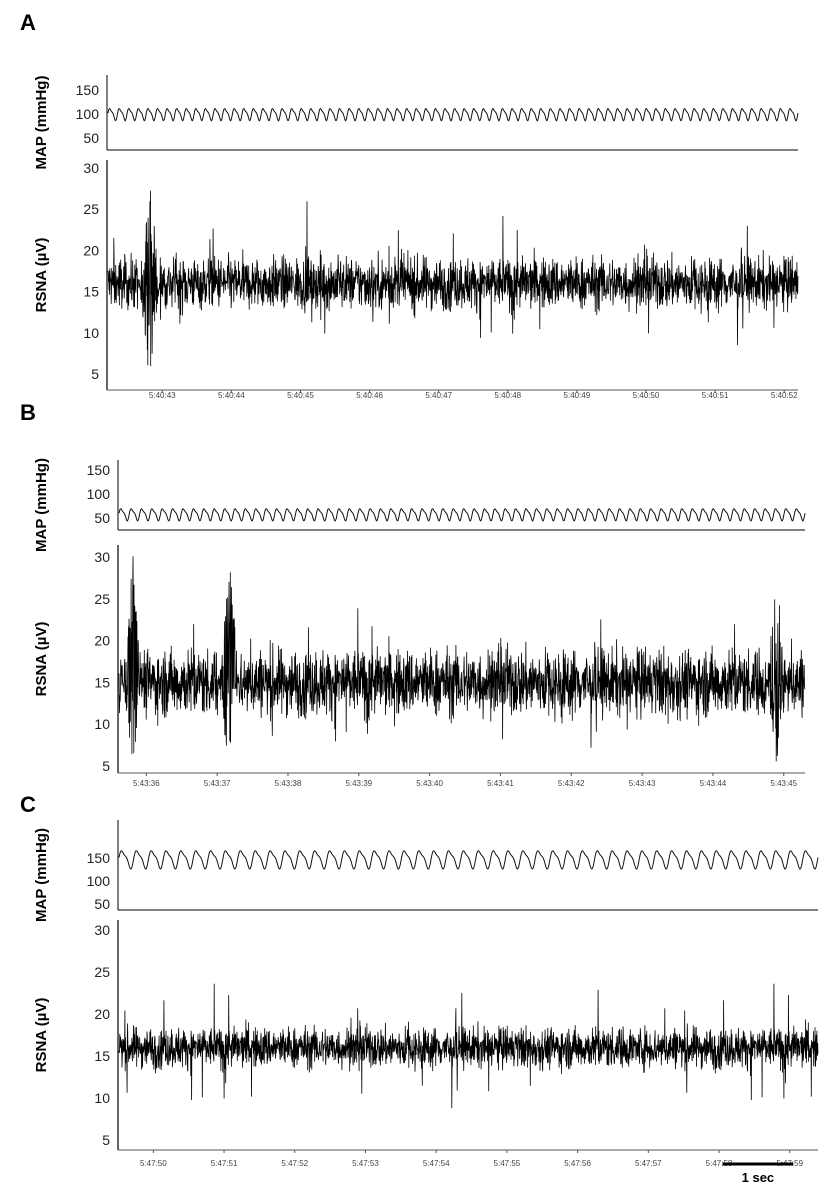 The width and height of the screenshot is (828, 1200). What do you see at coordinates (153, 1163) in the screenshot?
I see `time-tick-label: 5:47:50` at bounding box center [153, 1163].